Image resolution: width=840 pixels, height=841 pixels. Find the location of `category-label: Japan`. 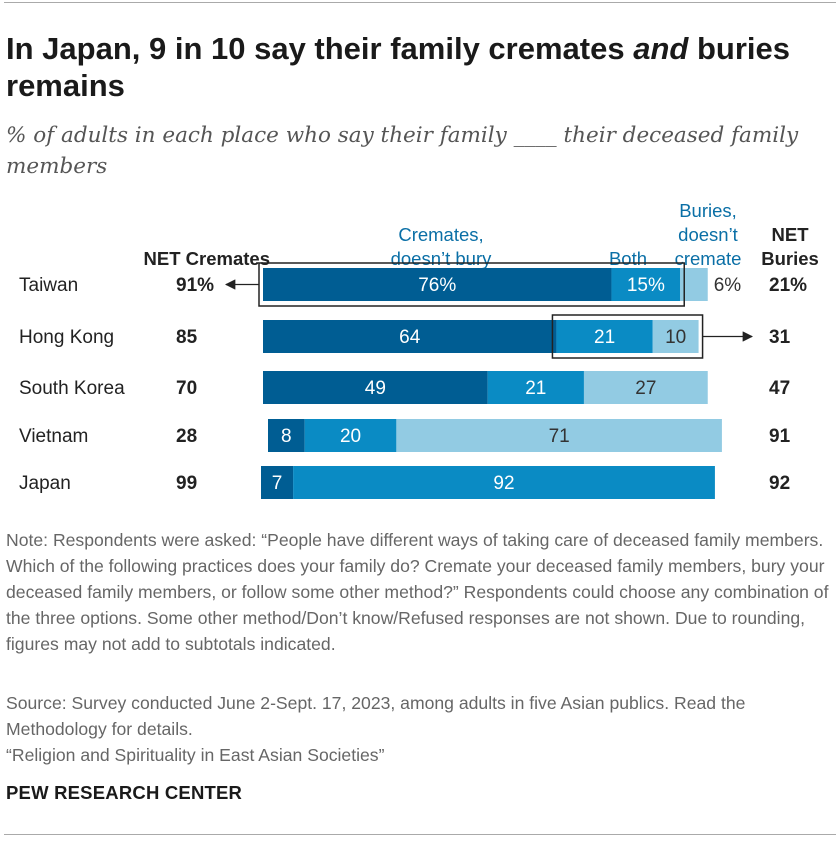

category-label: Japan is located at coordinates (45, 483).